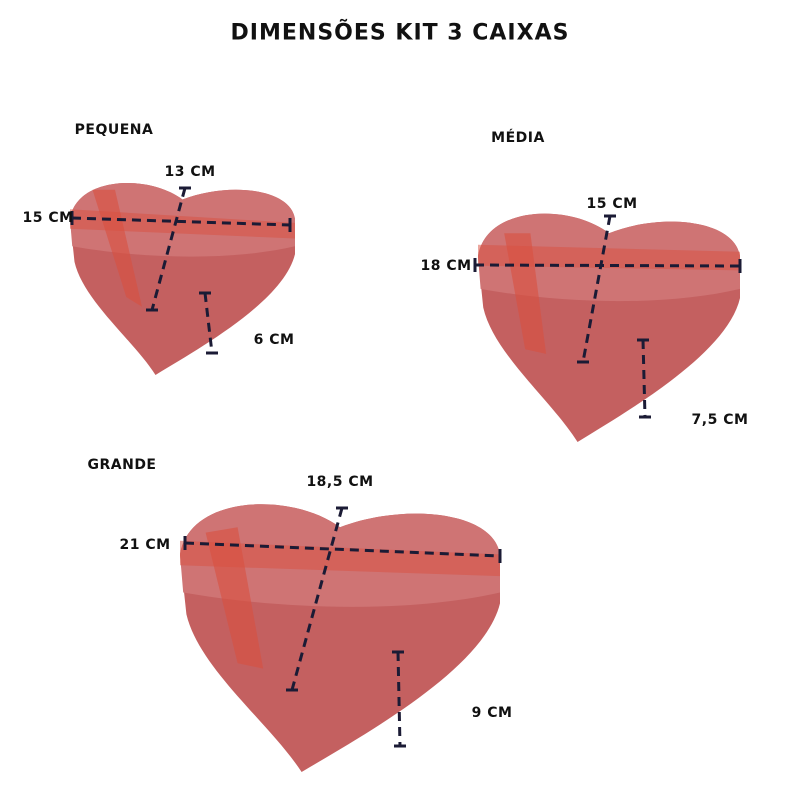 The height and width of the screenshot is (800, 800). I want to click on box-large, so click(340, 638).